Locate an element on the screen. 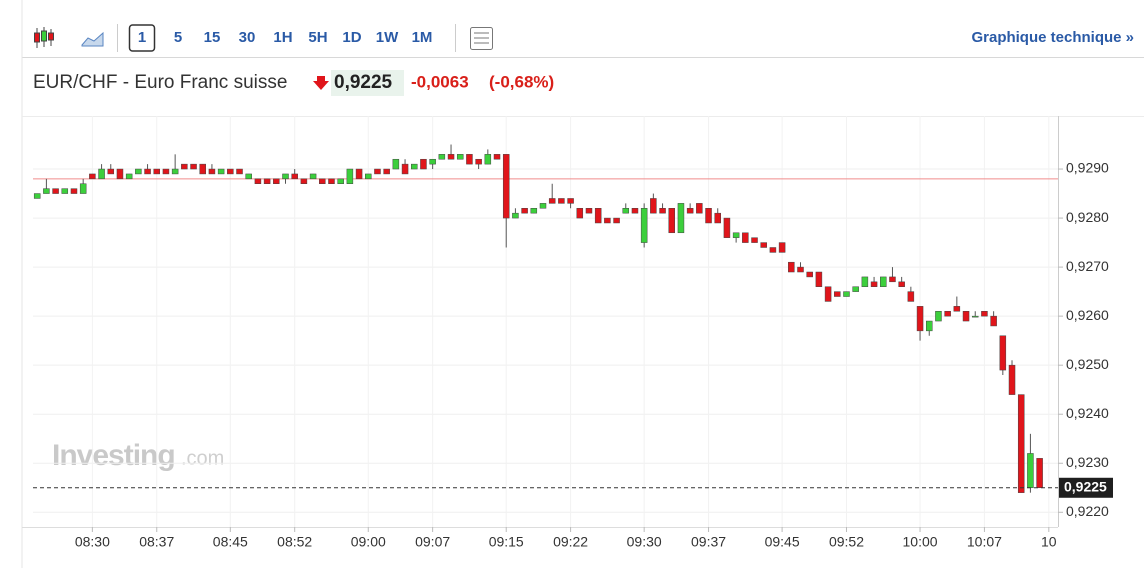 The height and width of the screenshot is (568, 1144). selected-interval is located at coordinates (142, 38).